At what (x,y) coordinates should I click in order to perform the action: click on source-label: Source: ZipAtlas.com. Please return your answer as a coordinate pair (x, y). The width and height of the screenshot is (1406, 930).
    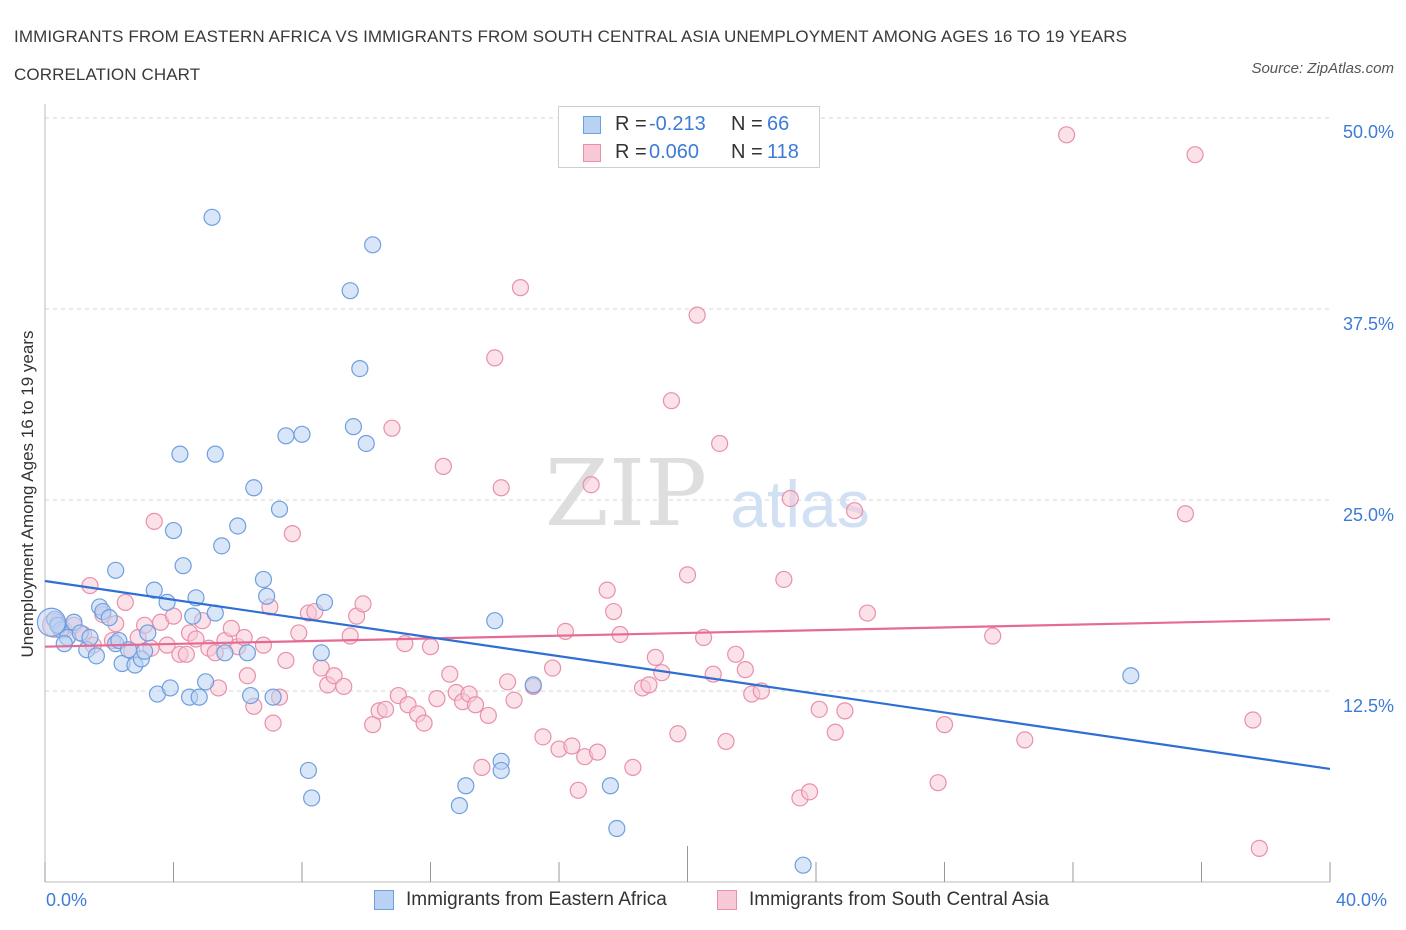
    Looking at the image, I should click on (1322, 68).